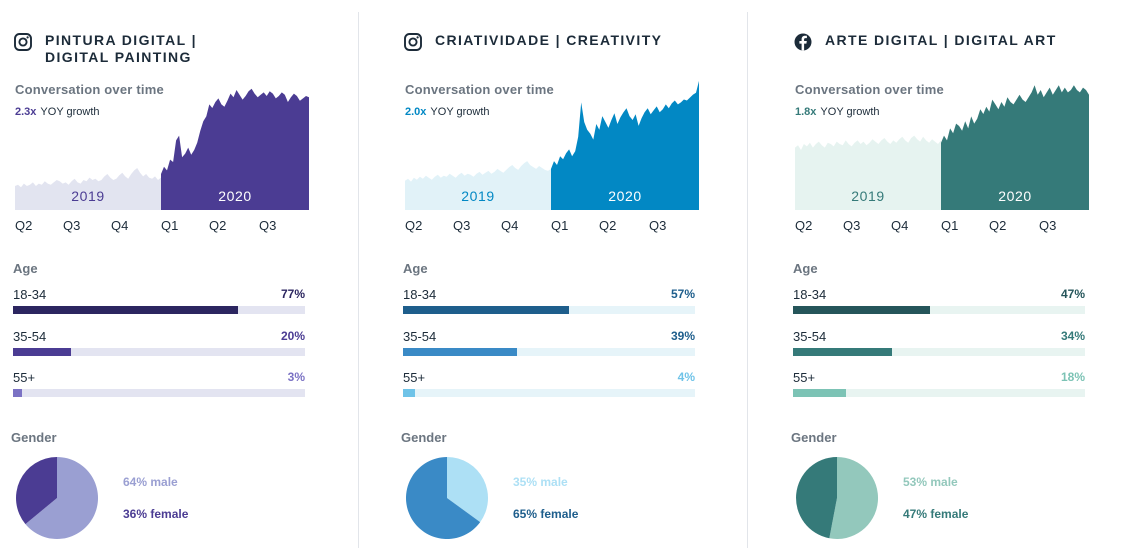  Describe the element at coordinates (292, 294) in the screenshot. I see `age-percent-label: 77%` at that location.